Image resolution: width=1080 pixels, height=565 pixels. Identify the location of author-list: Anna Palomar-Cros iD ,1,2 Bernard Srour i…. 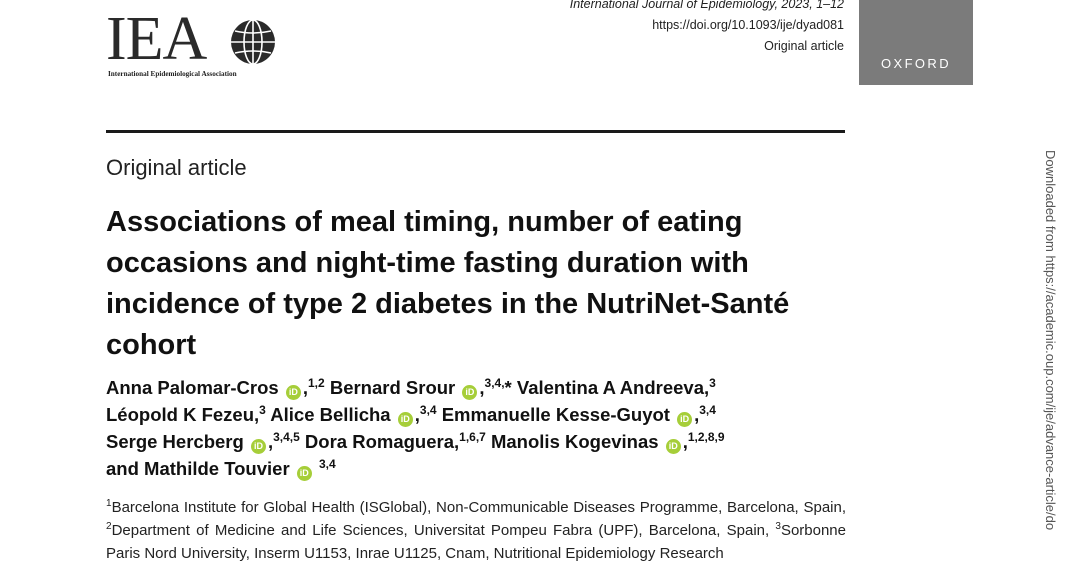
(415, 428).